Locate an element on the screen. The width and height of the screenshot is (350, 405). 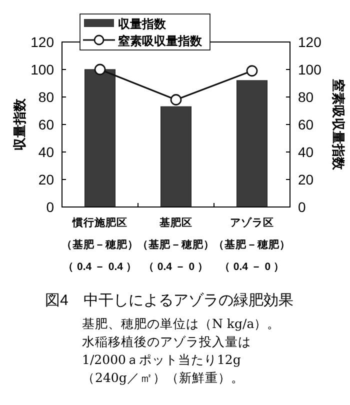
y-tick-label: 100 is located at coordinates (42, 70).